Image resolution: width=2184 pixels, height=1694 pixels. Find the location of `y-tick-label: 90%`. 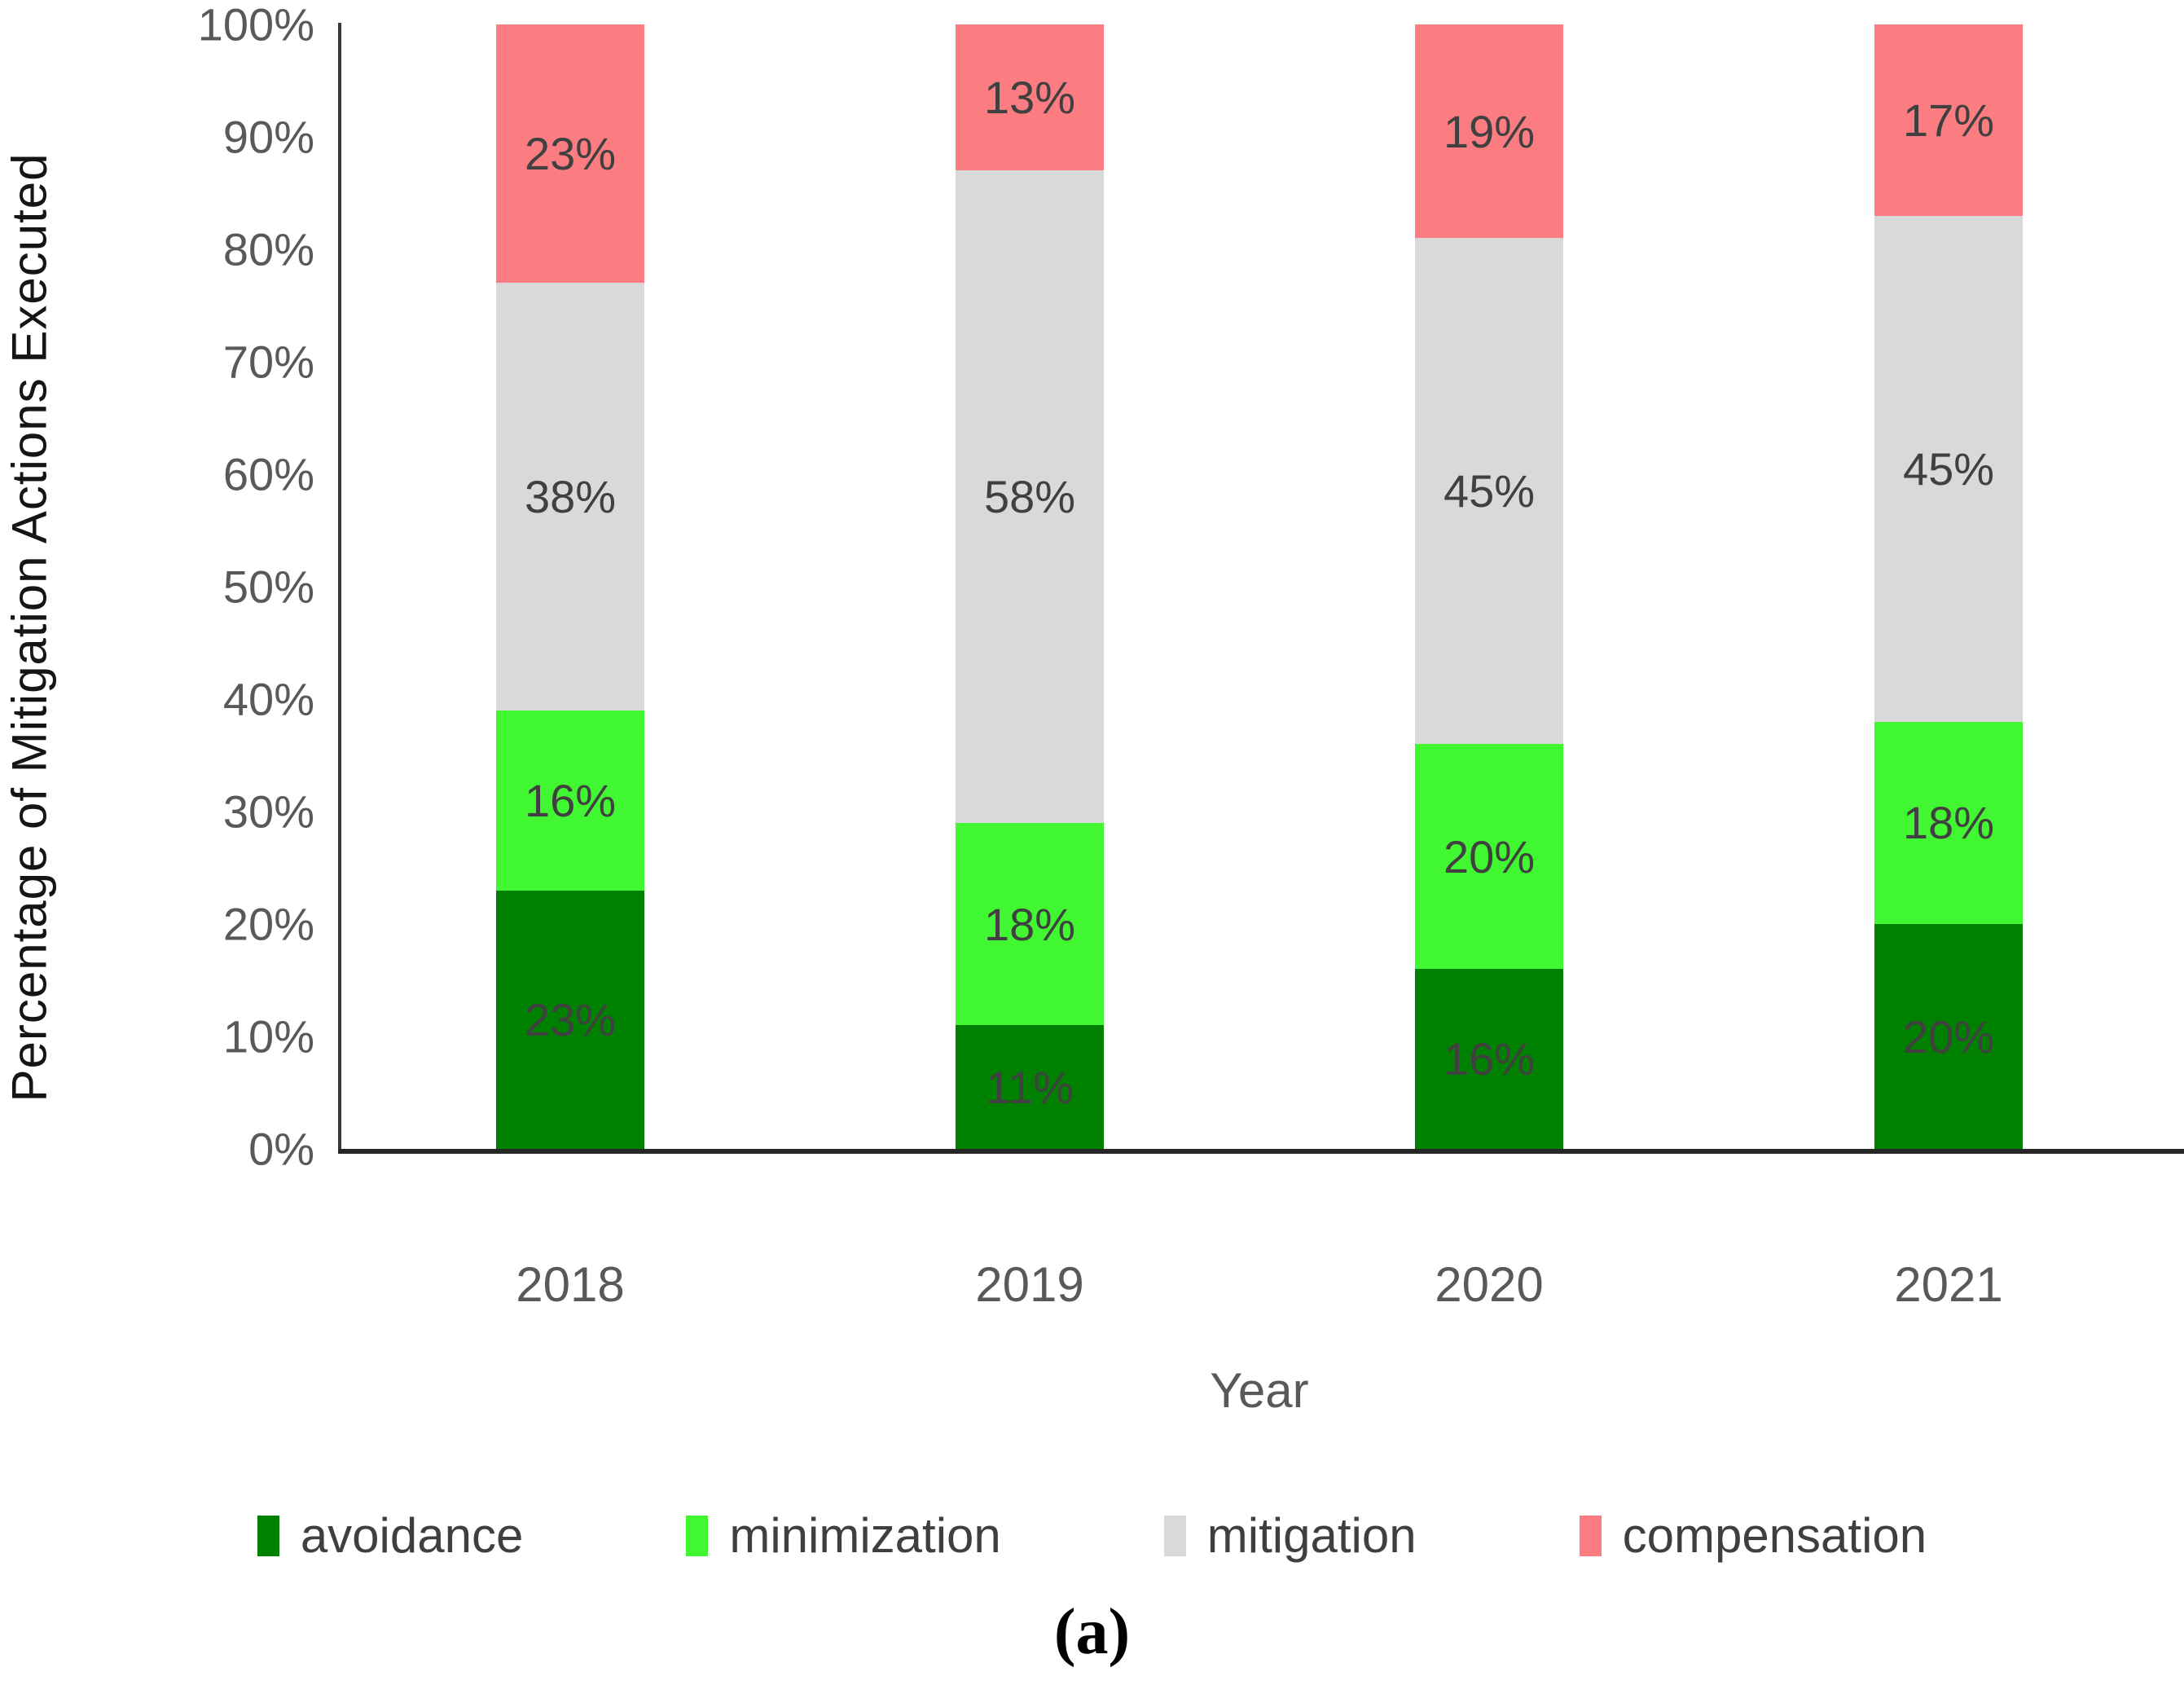

y-tick-label: 90% is located at coordinates (268, 137).